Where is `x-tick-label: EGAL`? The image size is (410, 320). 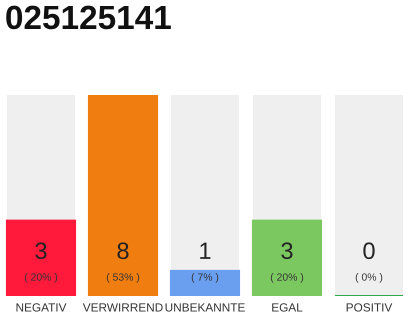 x-tick-label: EGAL is located at coordinates (287, 307).